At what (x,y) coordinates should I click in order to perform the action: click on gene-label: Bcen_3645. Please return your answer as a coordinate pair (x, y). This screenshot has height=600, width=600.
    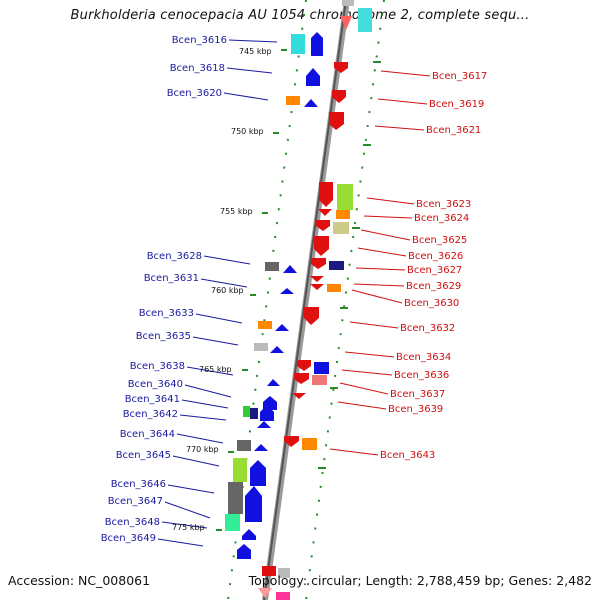
    Looking at the image, I should click on (143, 455).